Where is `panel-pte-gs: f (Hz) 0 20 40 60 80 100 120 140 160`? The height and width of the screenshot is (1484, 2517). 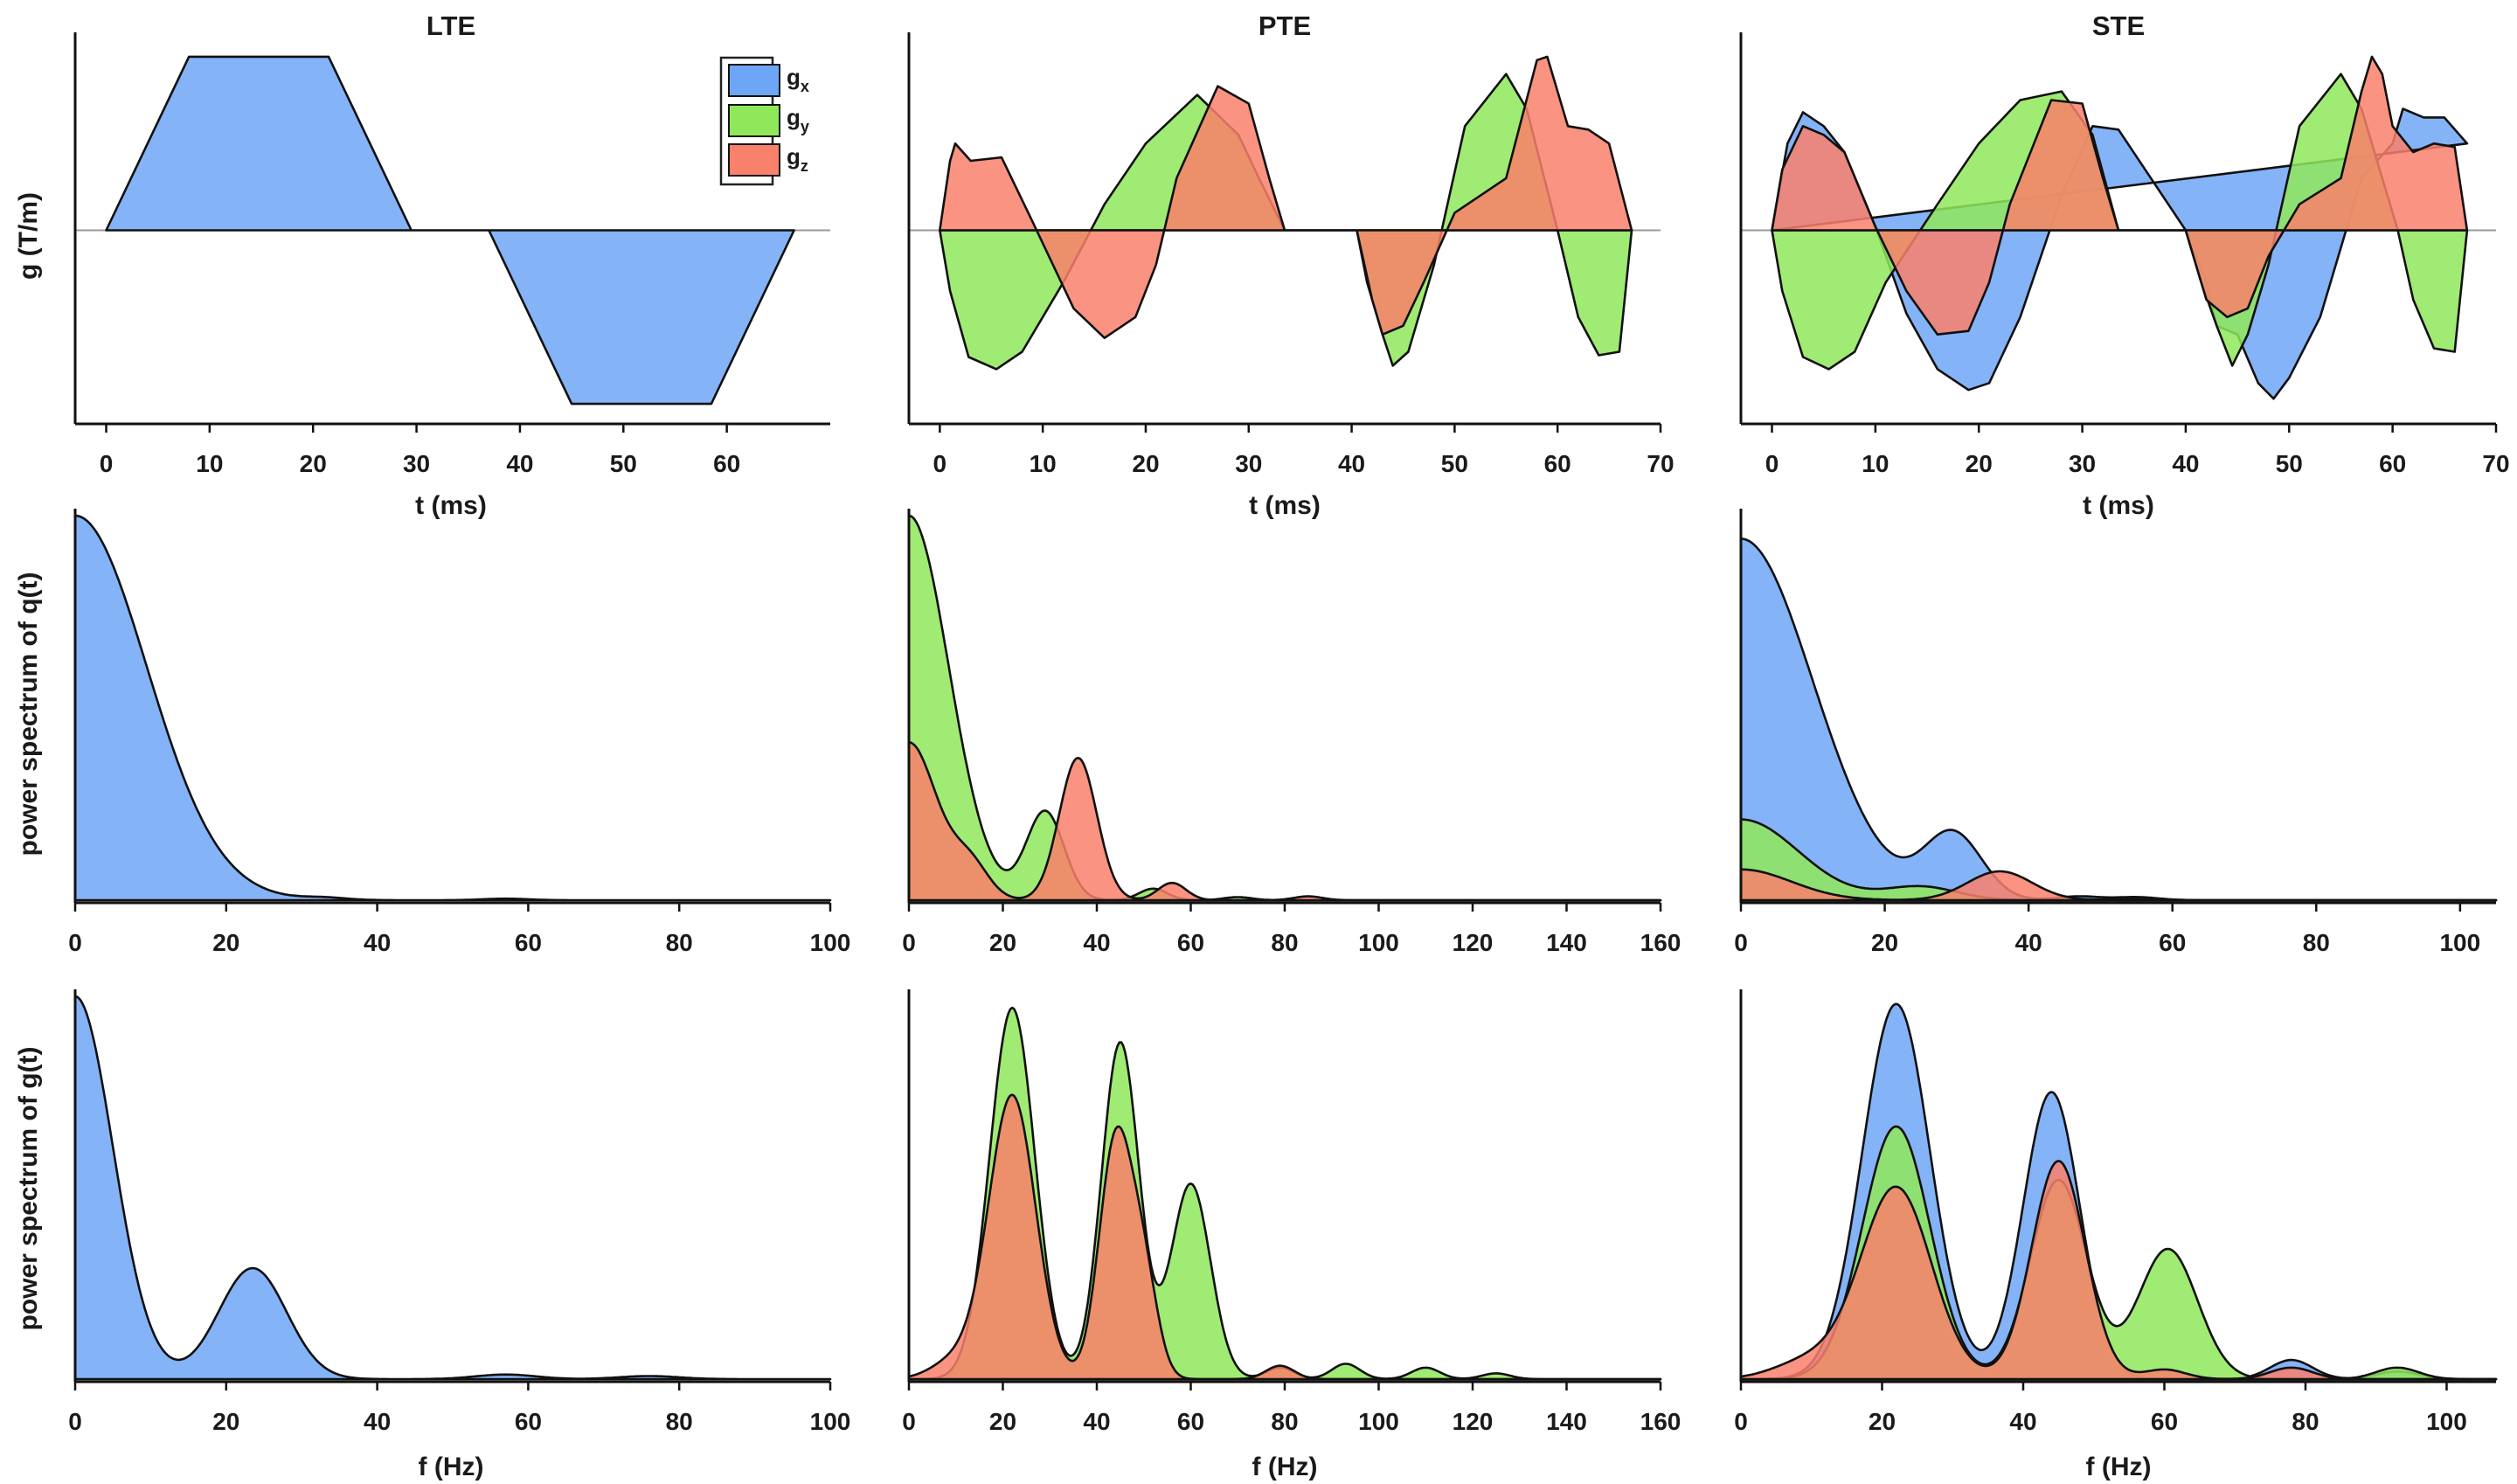 panel-pte-gs: f (Hz) 0 20 40 60 80 100 120 140 160 is located at coordinates (1291, 1235).